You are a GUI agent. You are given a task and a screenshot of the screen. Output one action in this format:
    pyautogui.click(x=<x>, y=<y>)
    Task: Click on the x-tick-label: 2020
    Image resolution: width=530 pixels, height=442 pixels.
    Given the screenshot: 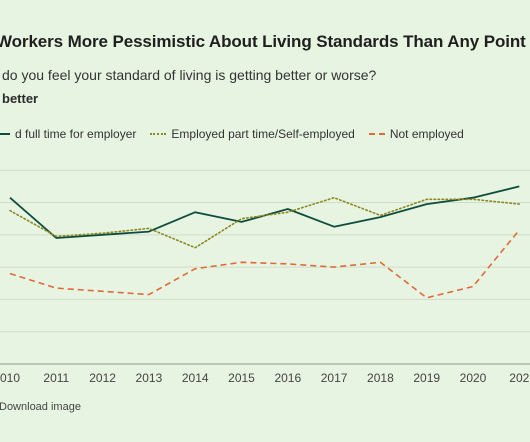 What is the action you would take?
    pyautogui.click(x=473, y=378)
    